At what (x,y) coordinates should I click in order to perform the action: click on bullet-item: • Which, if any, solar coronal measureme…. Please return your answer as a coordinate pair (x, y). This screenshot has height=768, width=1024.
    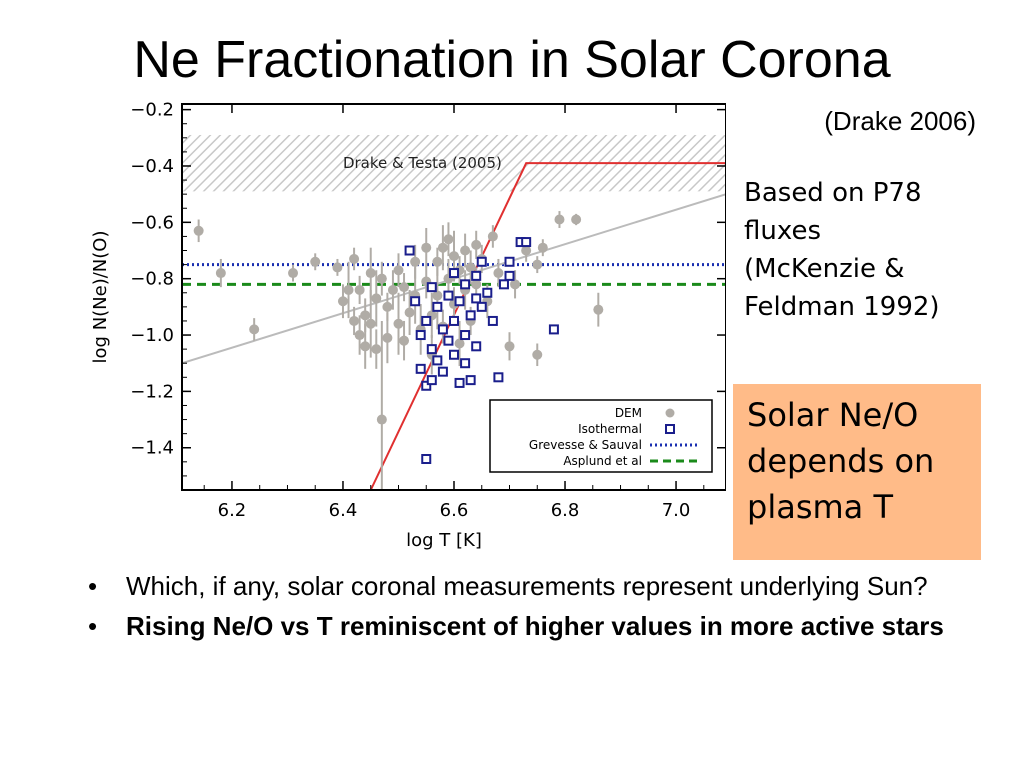
    Looking at the image, I should click on (538, 586).